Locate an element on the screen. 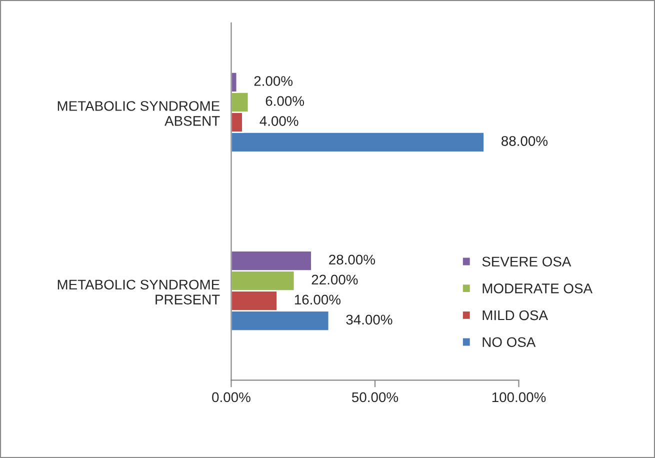 This screenshot has height=458, width=655. legend-label: SEVERE OSA is located at coordinates (527, 261).